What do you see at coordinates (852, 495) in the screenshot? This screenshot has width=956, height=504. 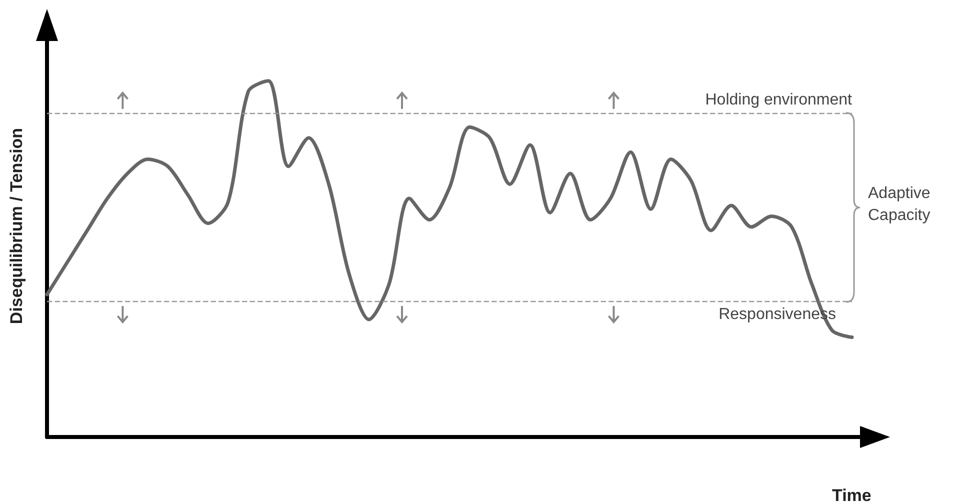 I see `x-axis-title: Time` at bounding box center [852, 495].